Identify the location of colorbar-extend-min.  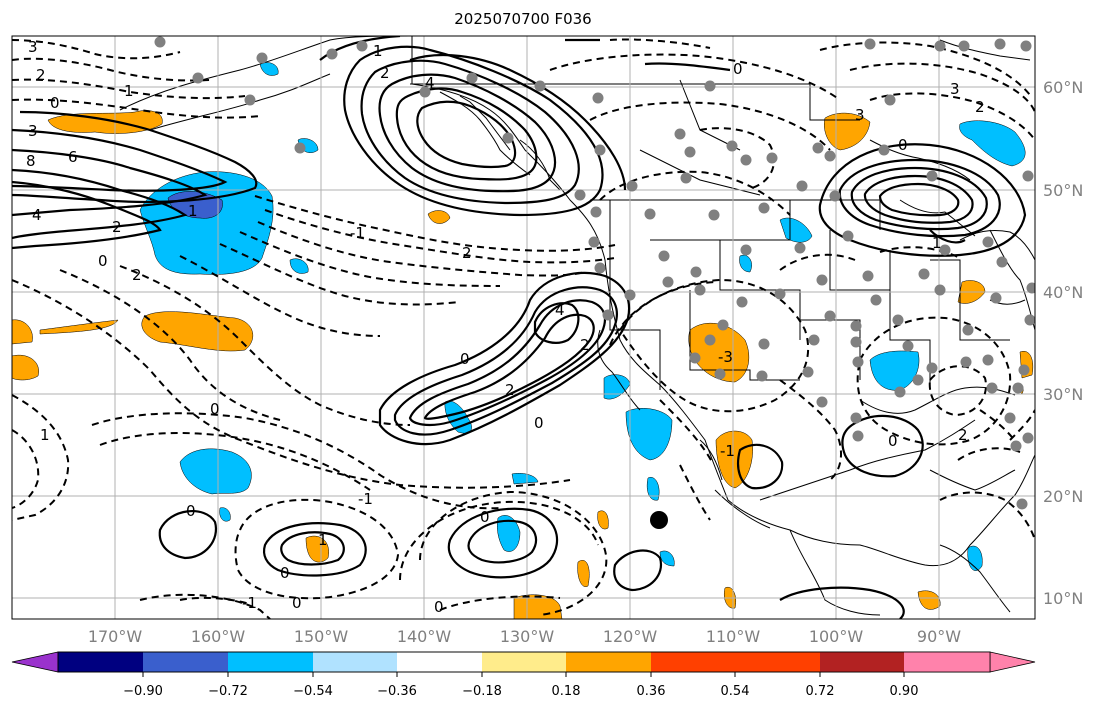
(35, 662).